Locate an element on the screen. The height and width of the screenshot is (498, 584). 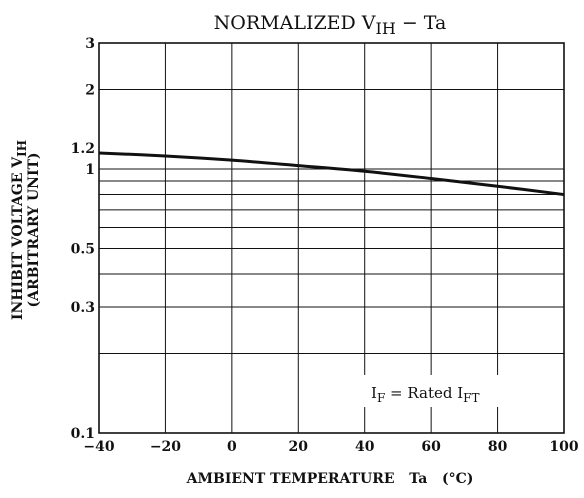
y-axis-label-group: INHIBIT VOLTAGE VIH (ARBITRARY UNIT) is located at coordinates (26, 230).